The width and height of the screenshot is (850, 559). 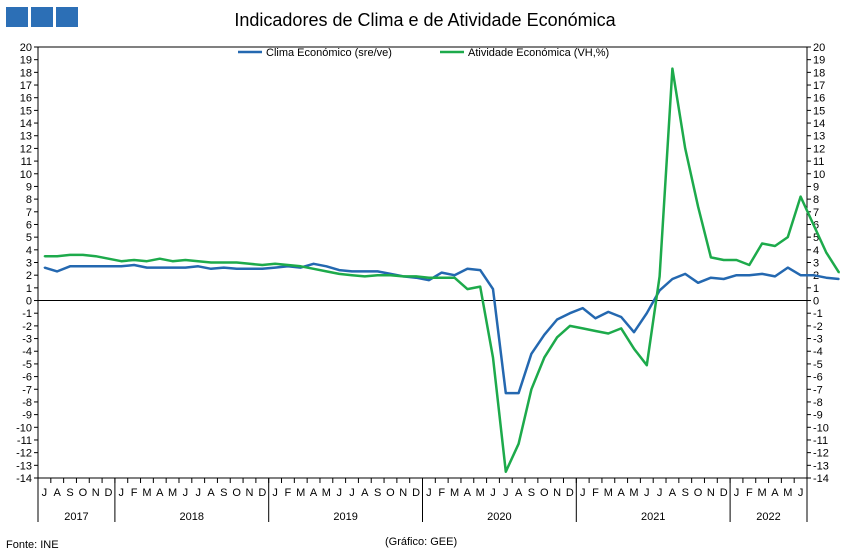 What do you see at coordinates (821, 479) in the screenshot?
I see `y-tick-label-right: -14` at bounding box center [821, 479].